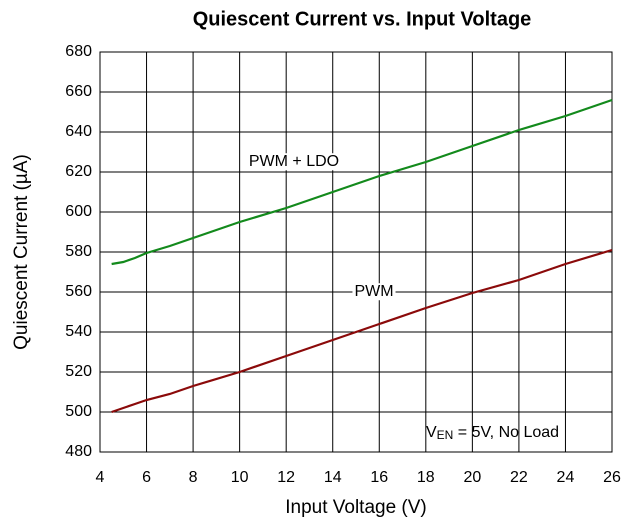 The width and height of the screenshot is (628, 528). I want to click on x-tick-label: 14, so click(333, 477).